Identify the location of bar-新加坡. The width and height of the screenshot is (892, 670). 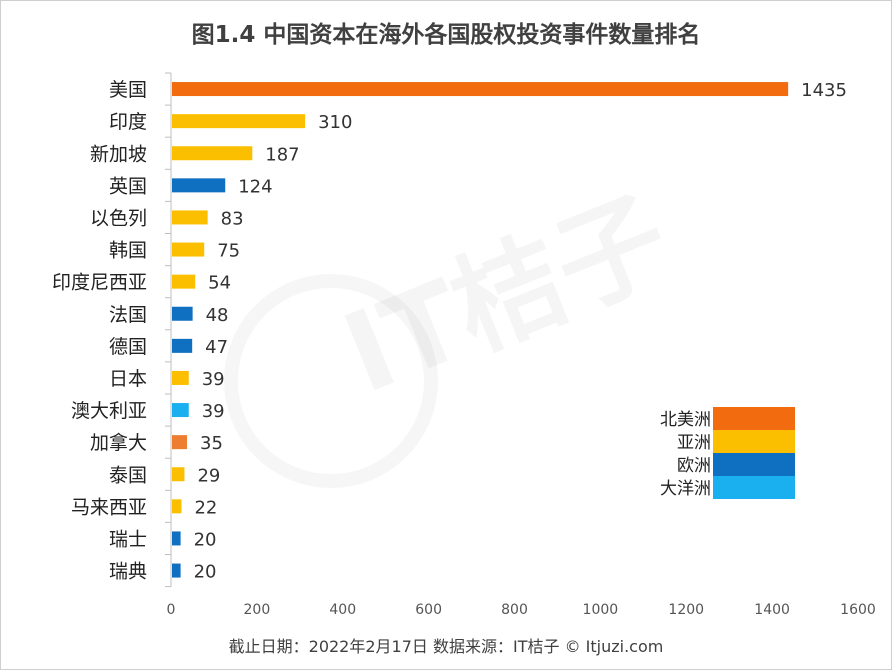
(212, 153).